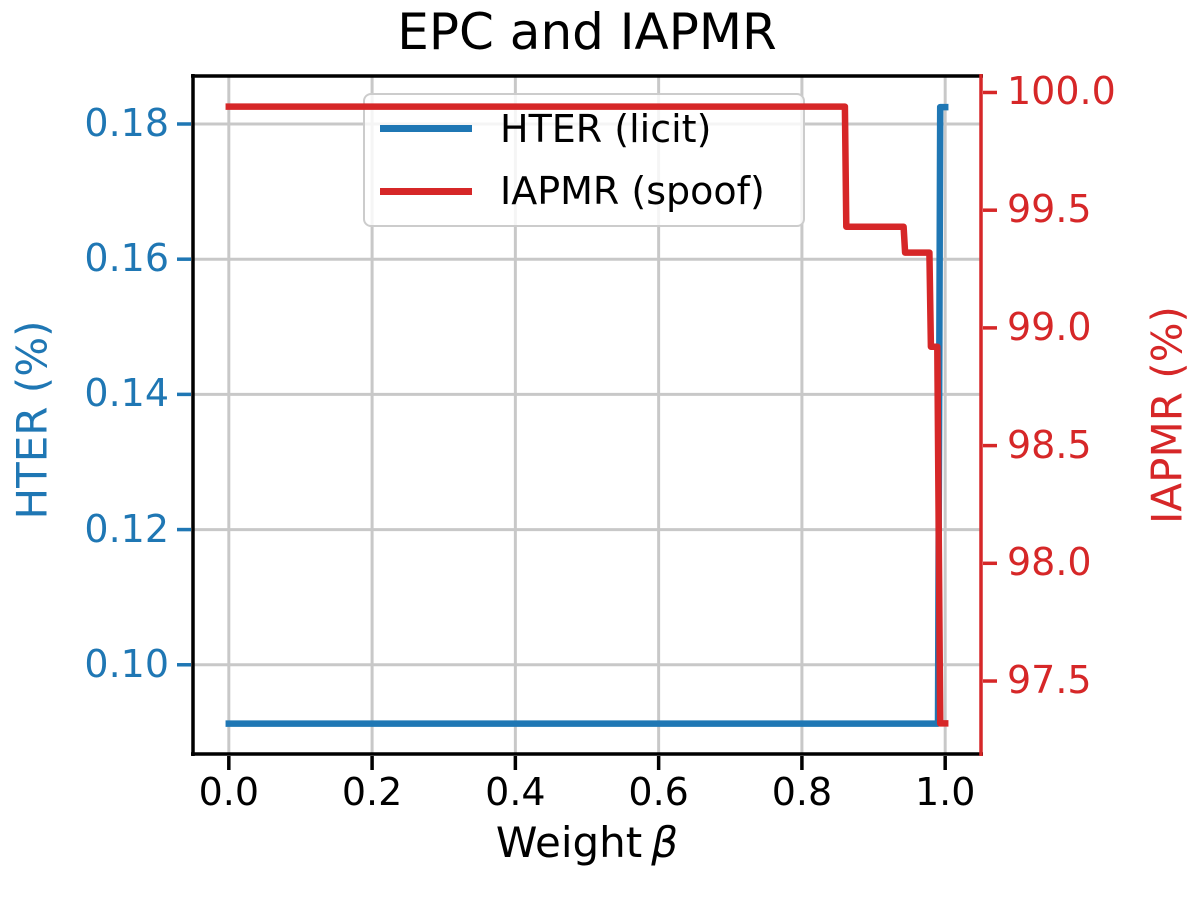  I want to click on right-y-axis-label: IAPMR (%), so click(1167, 415).